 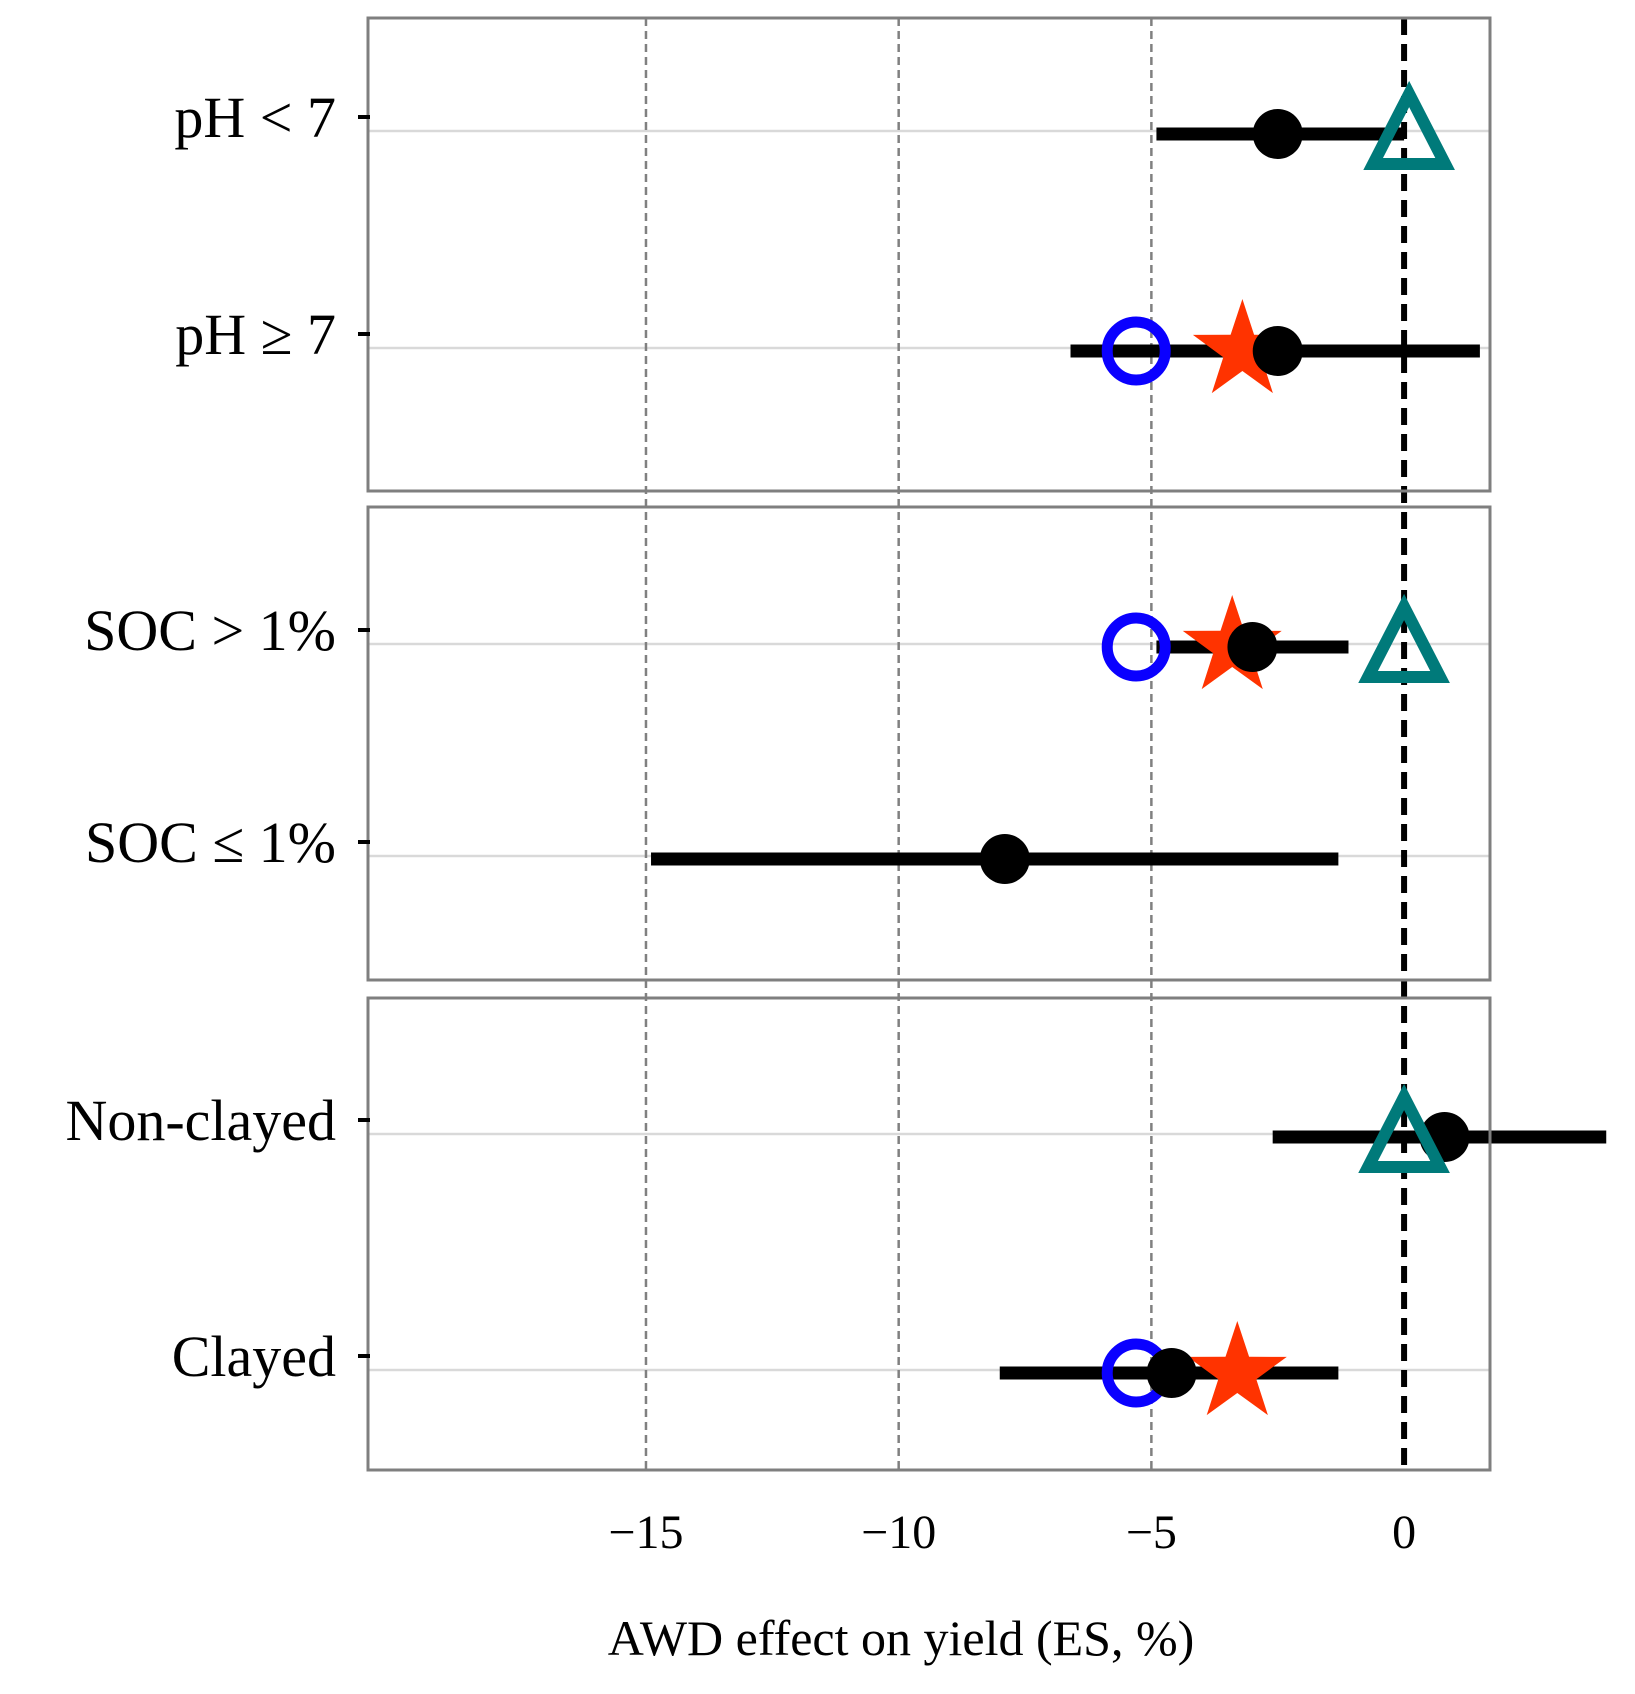 What do you see at coordinates (200, 1120) in the screenshot?
I see `y-tick-label: Non-clayed` at bounding box center [200, 1120].